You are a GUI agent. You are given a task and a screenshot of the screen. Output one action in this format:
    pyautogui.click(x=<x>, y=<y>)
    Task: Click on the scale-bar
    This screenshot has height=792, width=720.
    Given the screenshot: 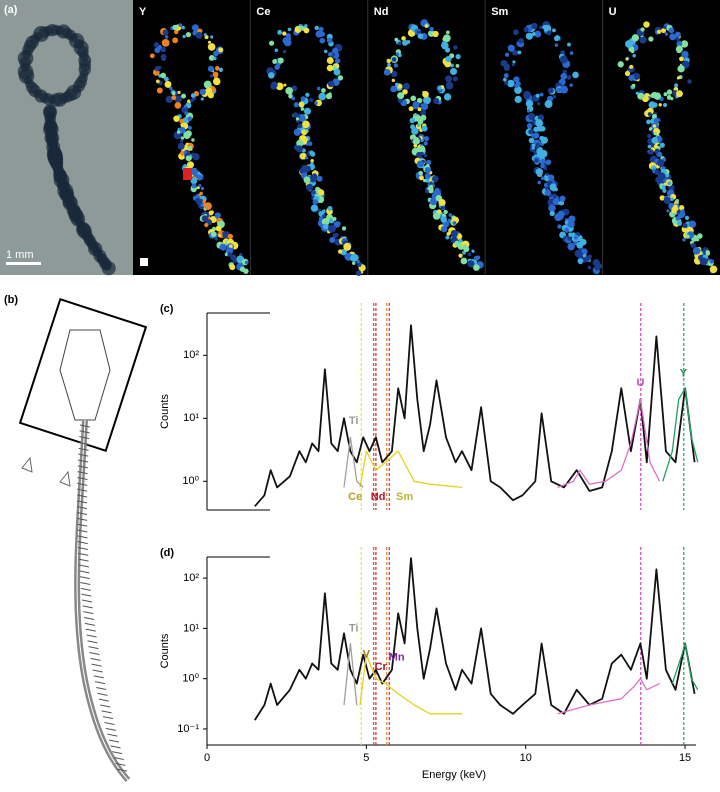 What is the action you would take?
    pyautogui.click(x=23, y=263)
    